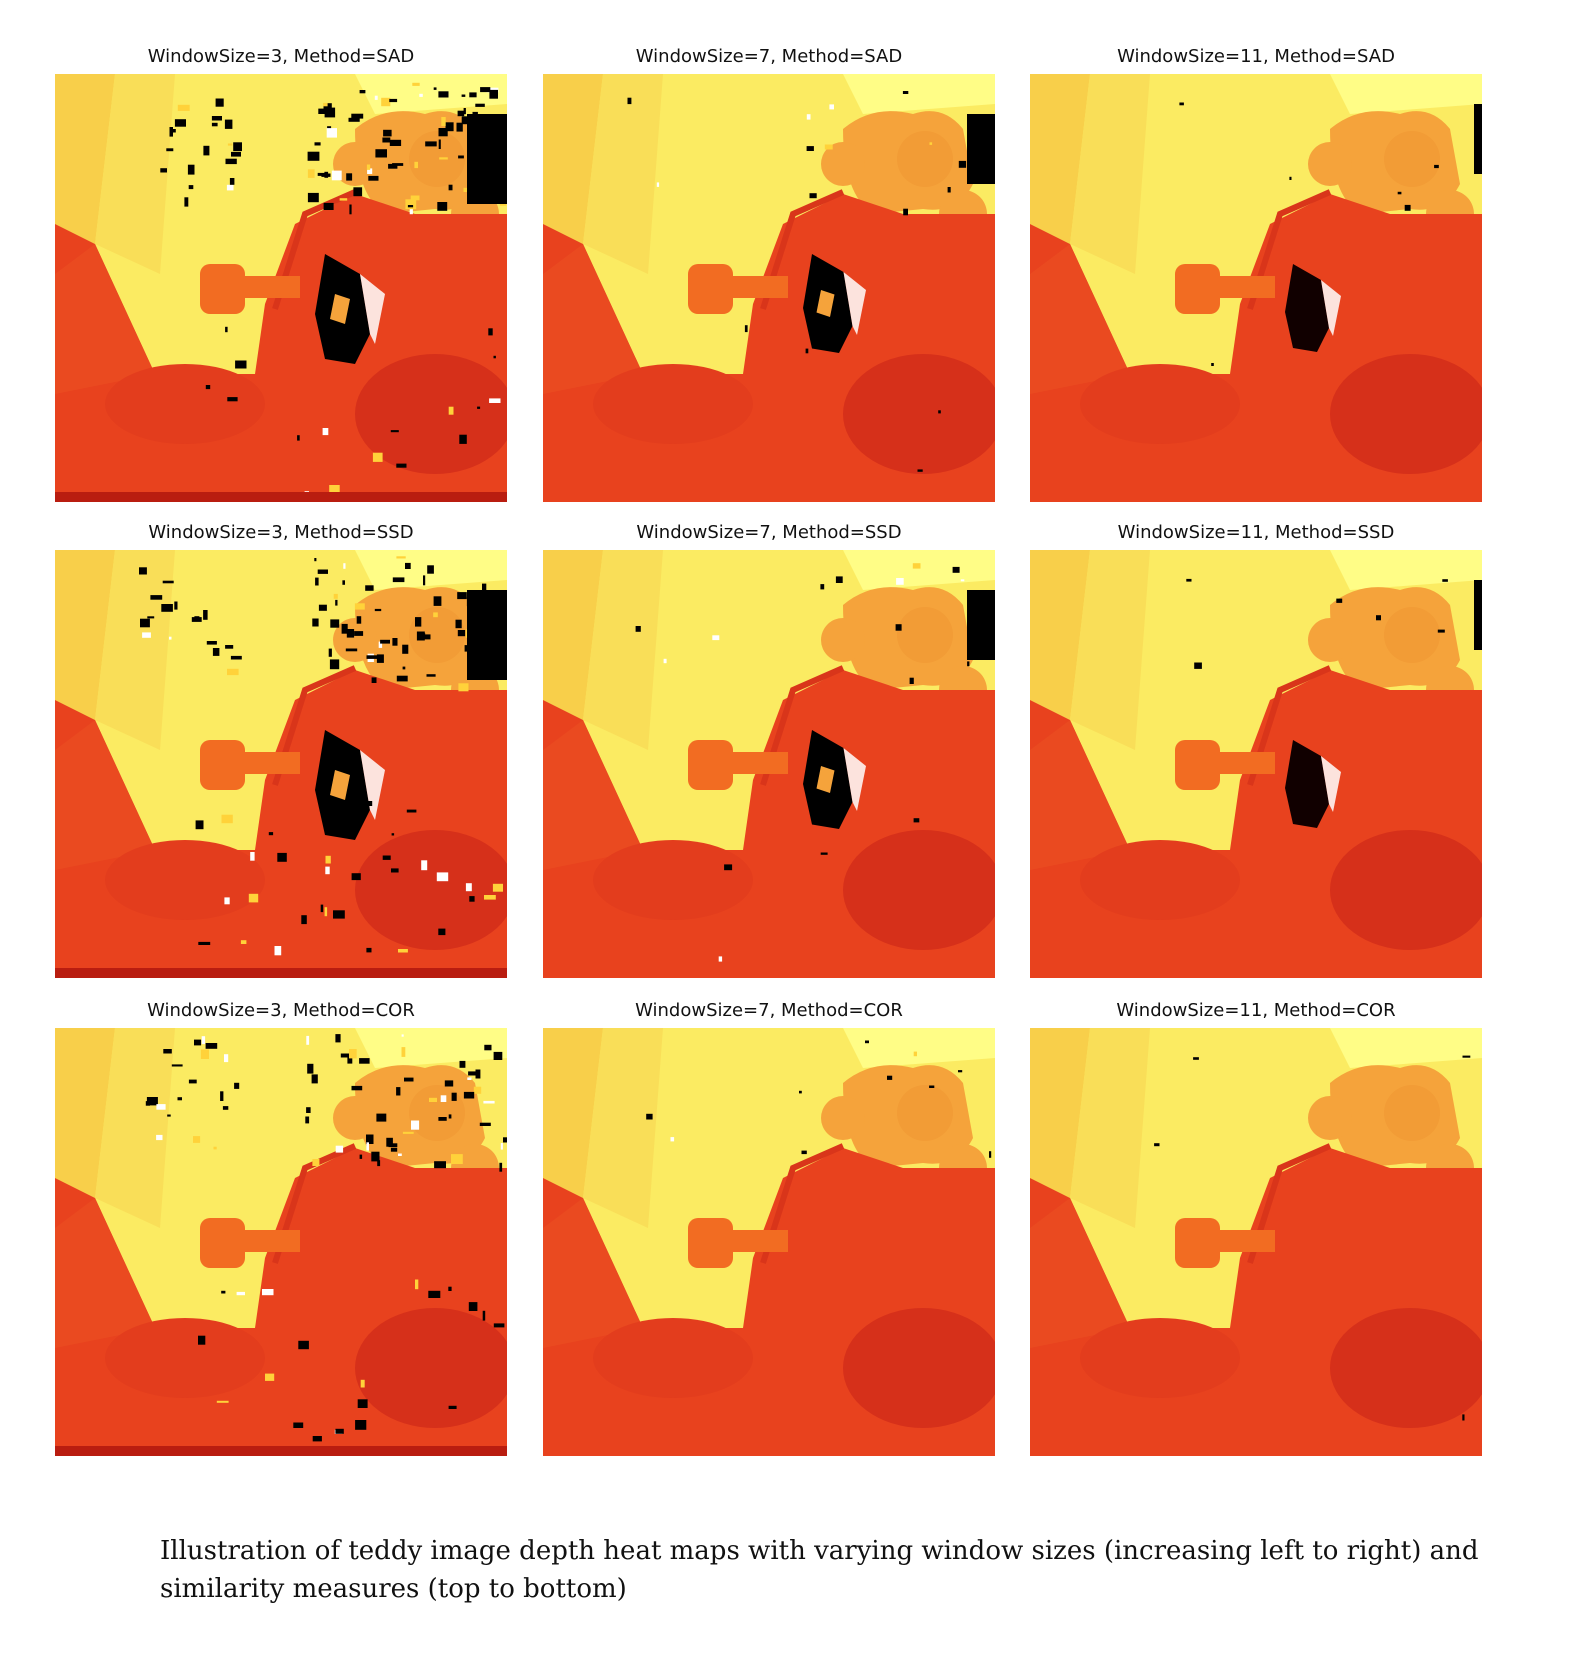 This screenshot has width=1570, height=1654. What do you see at coordinates (281, 1010) in the screenshot?
I see `panel-title: WindowSize=3, Method=COR` at bounding box center [281, 1010].